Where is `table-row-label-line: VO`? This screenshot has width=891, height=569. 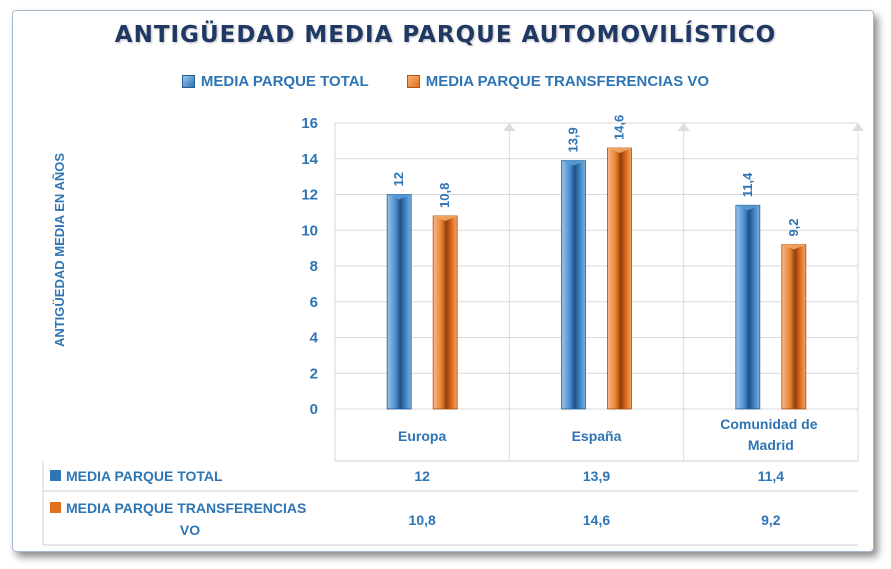 table-row-label-line: VO is located at coordinates (190, 530).